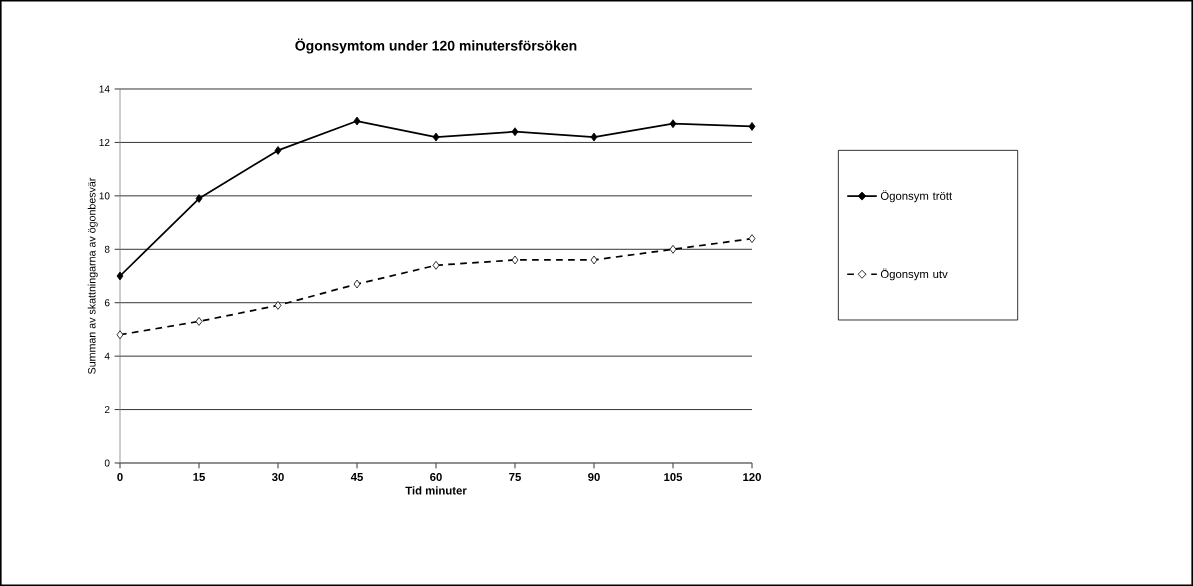 This screenshot has height=586, width=1193. What do you see at coordinates (277, 477) in the screenshot?
I see `x-tick-label: 30` at bounding box center [277, 477].